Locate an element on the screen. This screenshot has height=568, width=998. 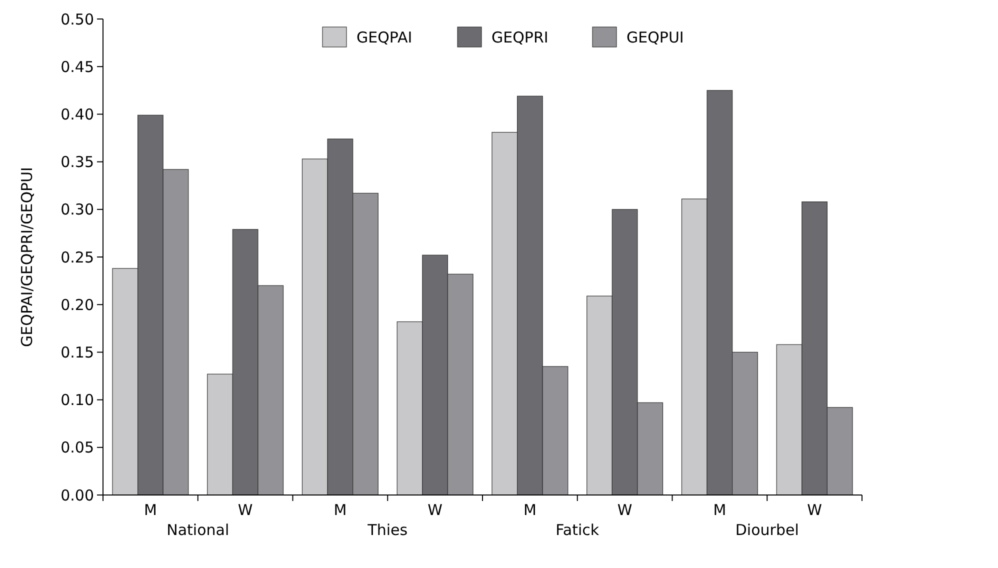
text: Diourbel is located at coordinates (767, 530).